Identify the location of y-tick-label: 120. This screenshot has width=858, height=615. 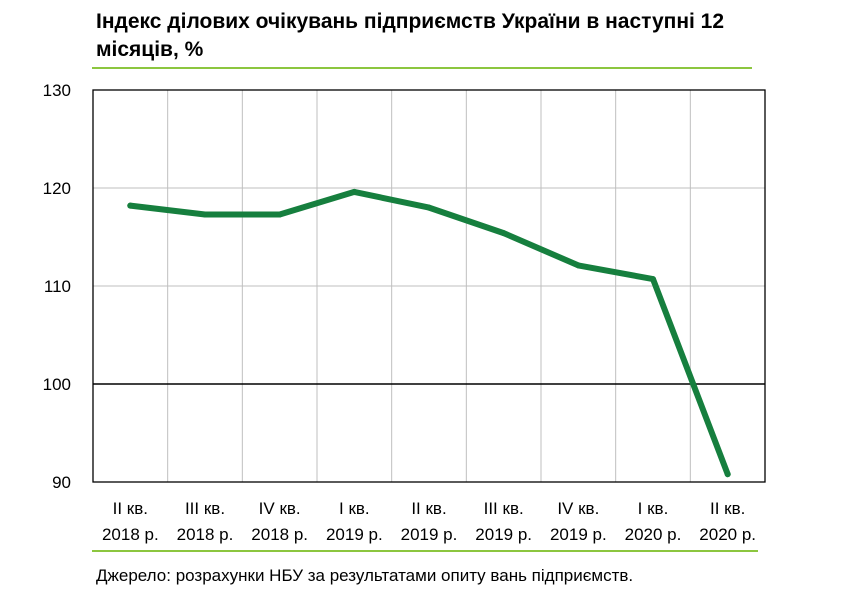
(57, 188).